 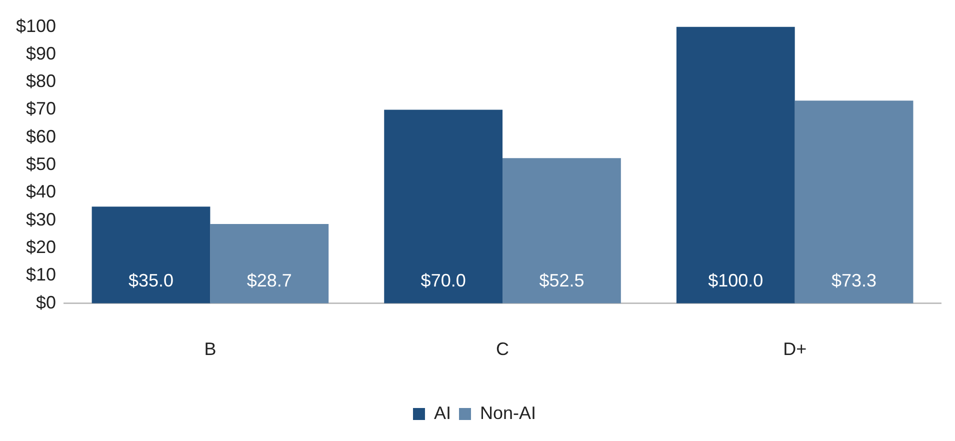 What do you see at coordinates (442, 412) in the screenshot?
I see `legend-label: AI` at bounding box center [442, 412].